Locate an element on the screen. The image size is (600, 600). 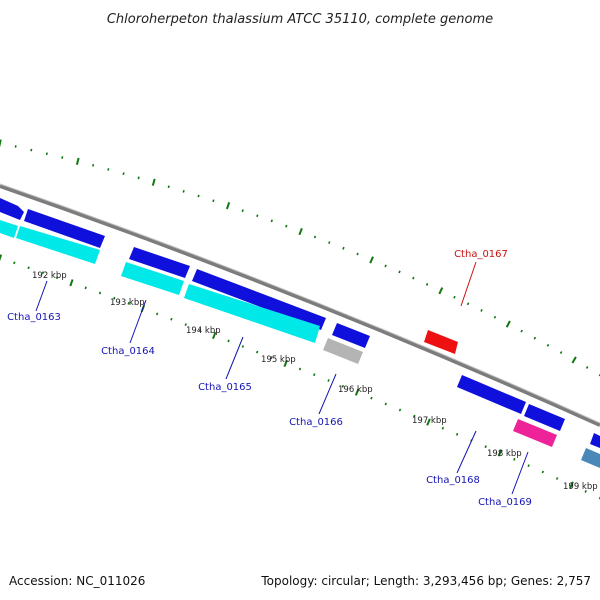
gene-label-ctha-0165: Ctha_0165 is located at coordinates (225, 387).